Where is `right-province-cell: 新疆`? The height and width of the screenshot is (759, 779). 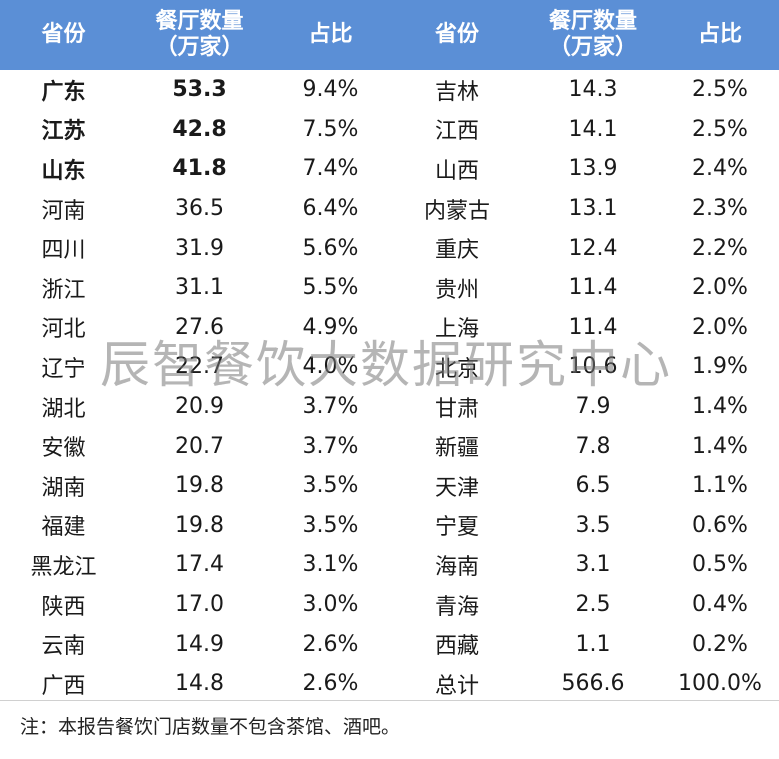
right-province-cell: 新疆 is located at coordinates (456, 449).